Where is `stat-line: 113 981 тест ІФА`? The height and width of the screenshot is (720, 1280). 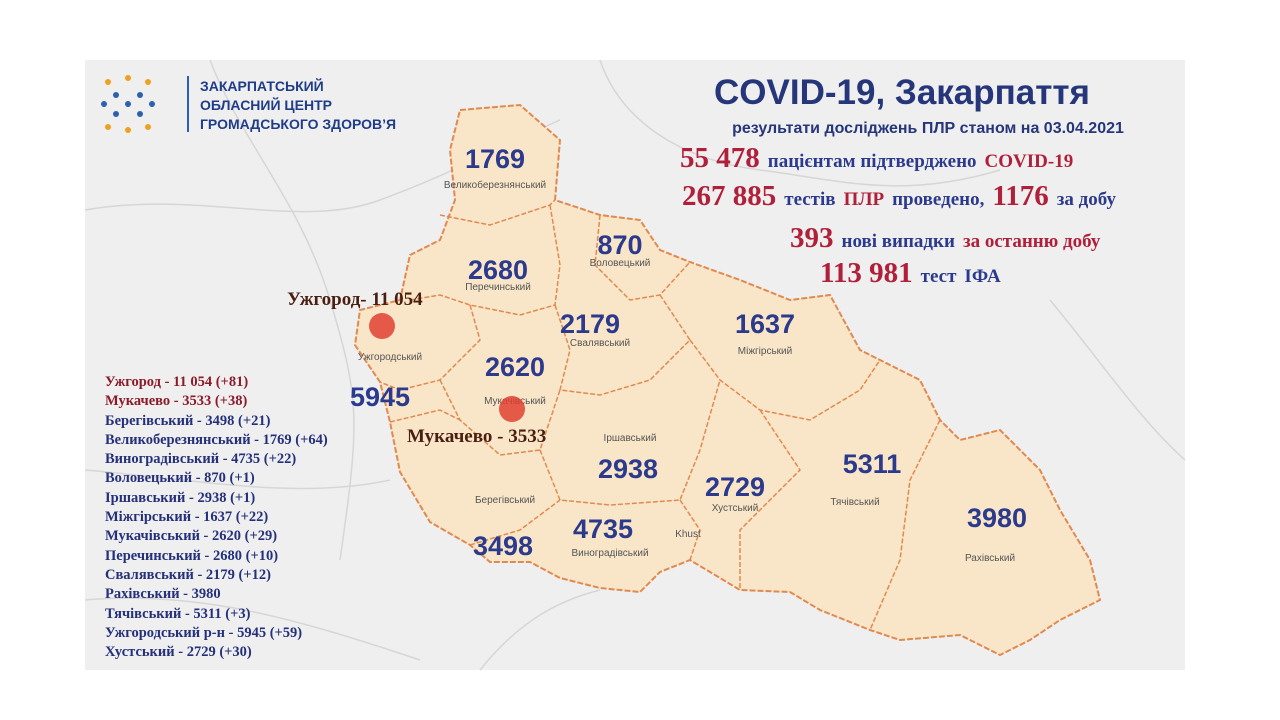 stat-line: 113 981 тест ІФА is located at coordinates (914, 273).